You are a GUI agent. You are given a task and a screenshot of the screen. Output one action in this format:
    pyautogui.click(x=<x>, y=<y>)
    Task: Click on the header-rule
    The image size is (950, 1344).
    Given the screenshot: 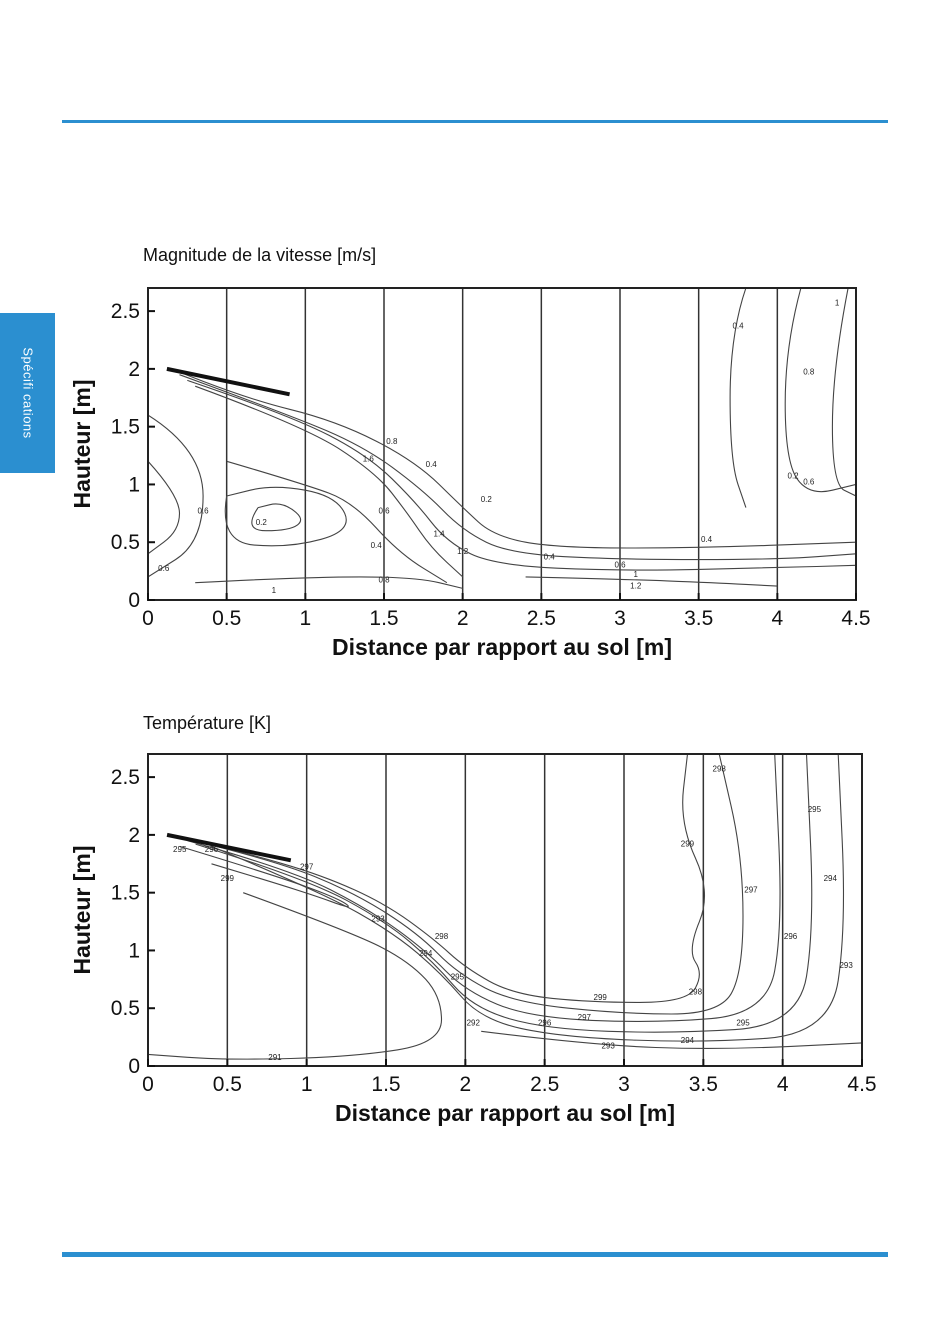 What is the action you would take?
    pyautogui.click(x=475, y=121)
    